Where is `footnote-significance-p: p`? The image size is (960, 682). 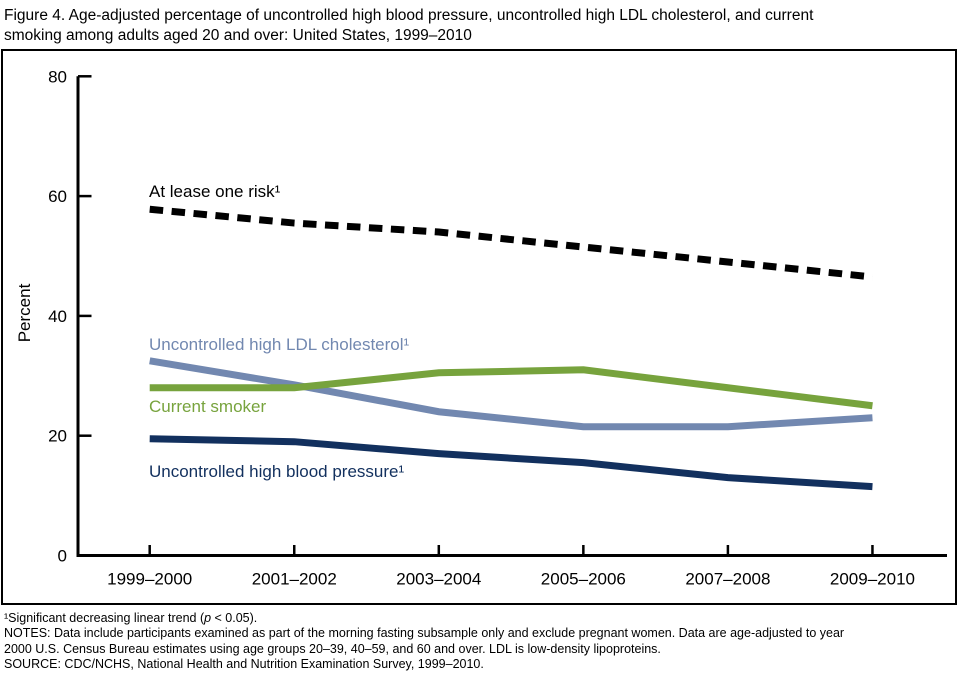 footnote-significance-p: p is located at coordinates (208, 618).